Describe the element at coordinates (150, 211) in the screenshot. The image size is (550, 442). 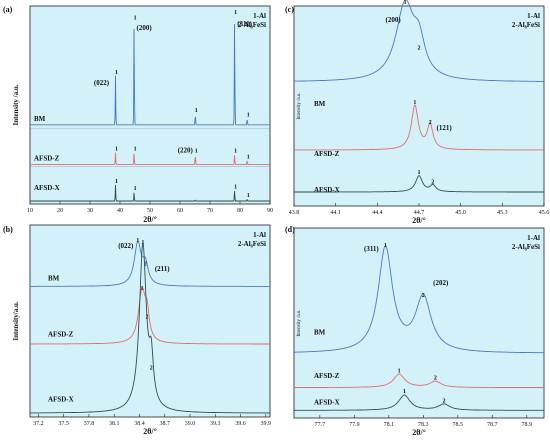
I see `x-tick-label: 50` at that location.